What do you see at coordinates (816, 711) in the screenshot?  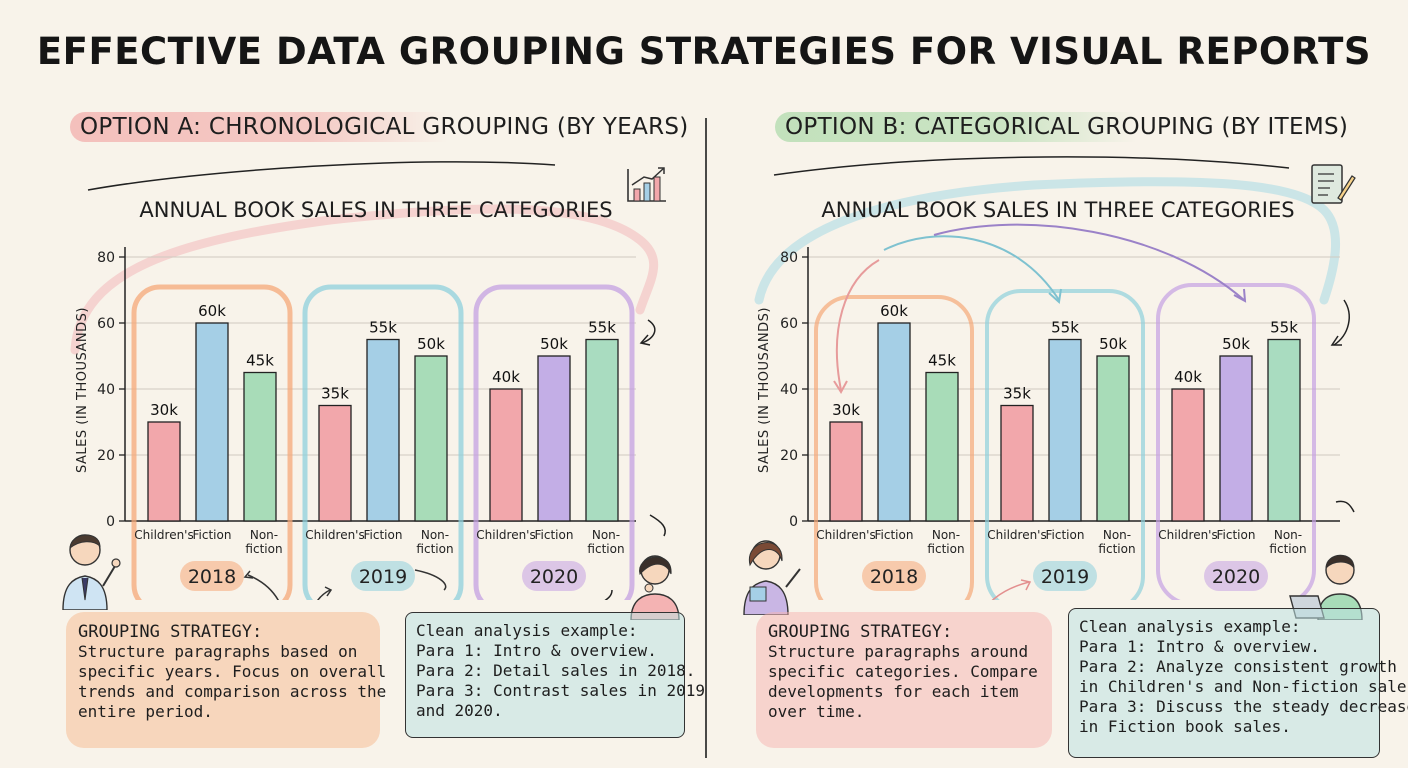 I see `strategy-line: over time.` at bounding box center [816, 711].